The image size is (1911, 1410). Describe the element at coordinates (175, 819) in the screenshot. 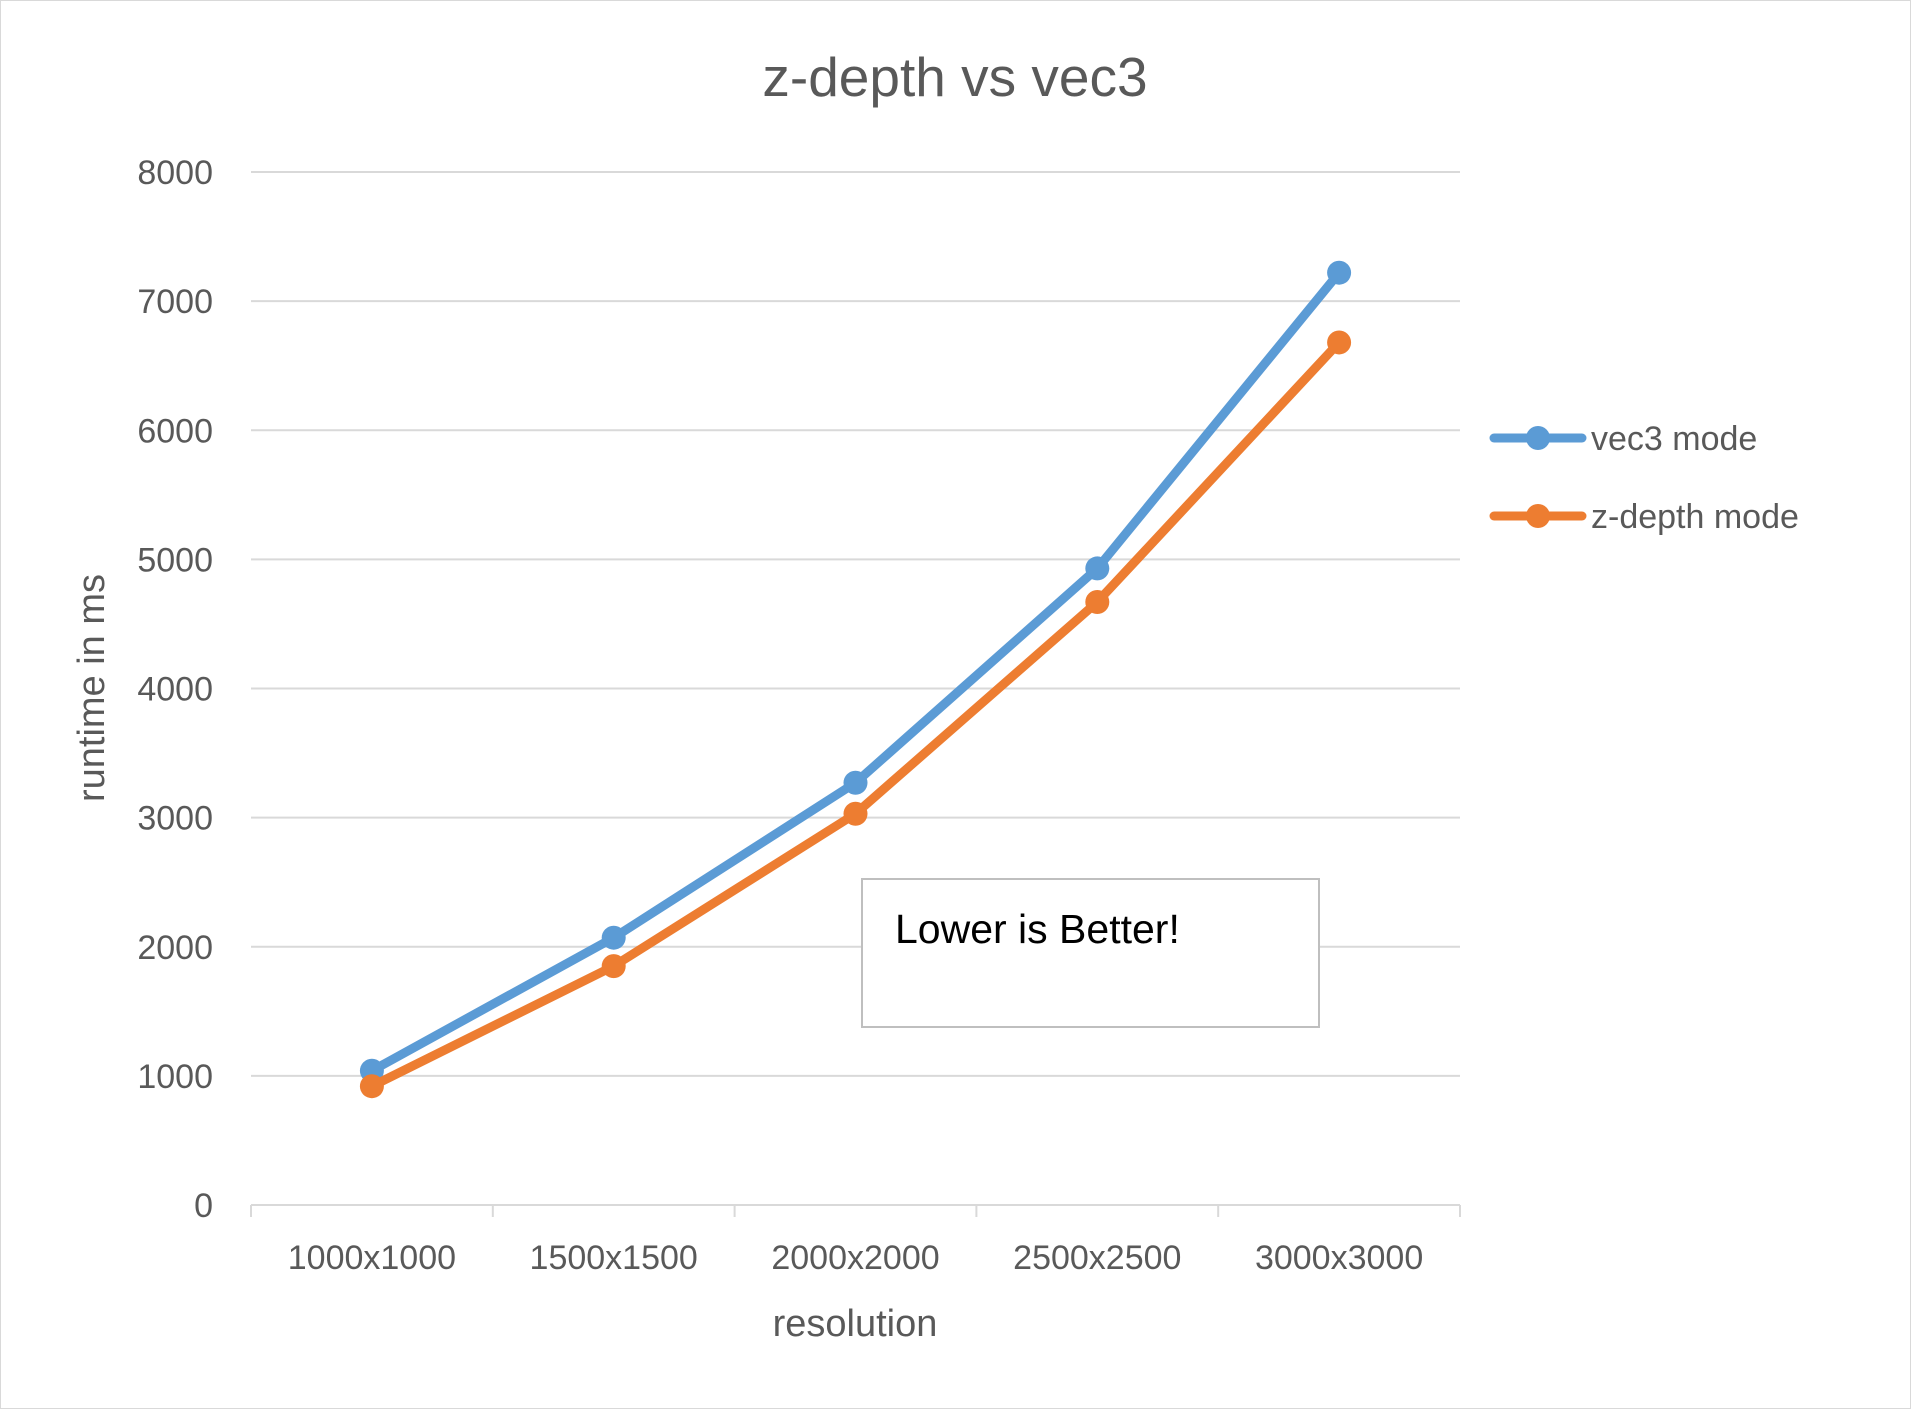

I see `y-tick-label: 3000` at that location.